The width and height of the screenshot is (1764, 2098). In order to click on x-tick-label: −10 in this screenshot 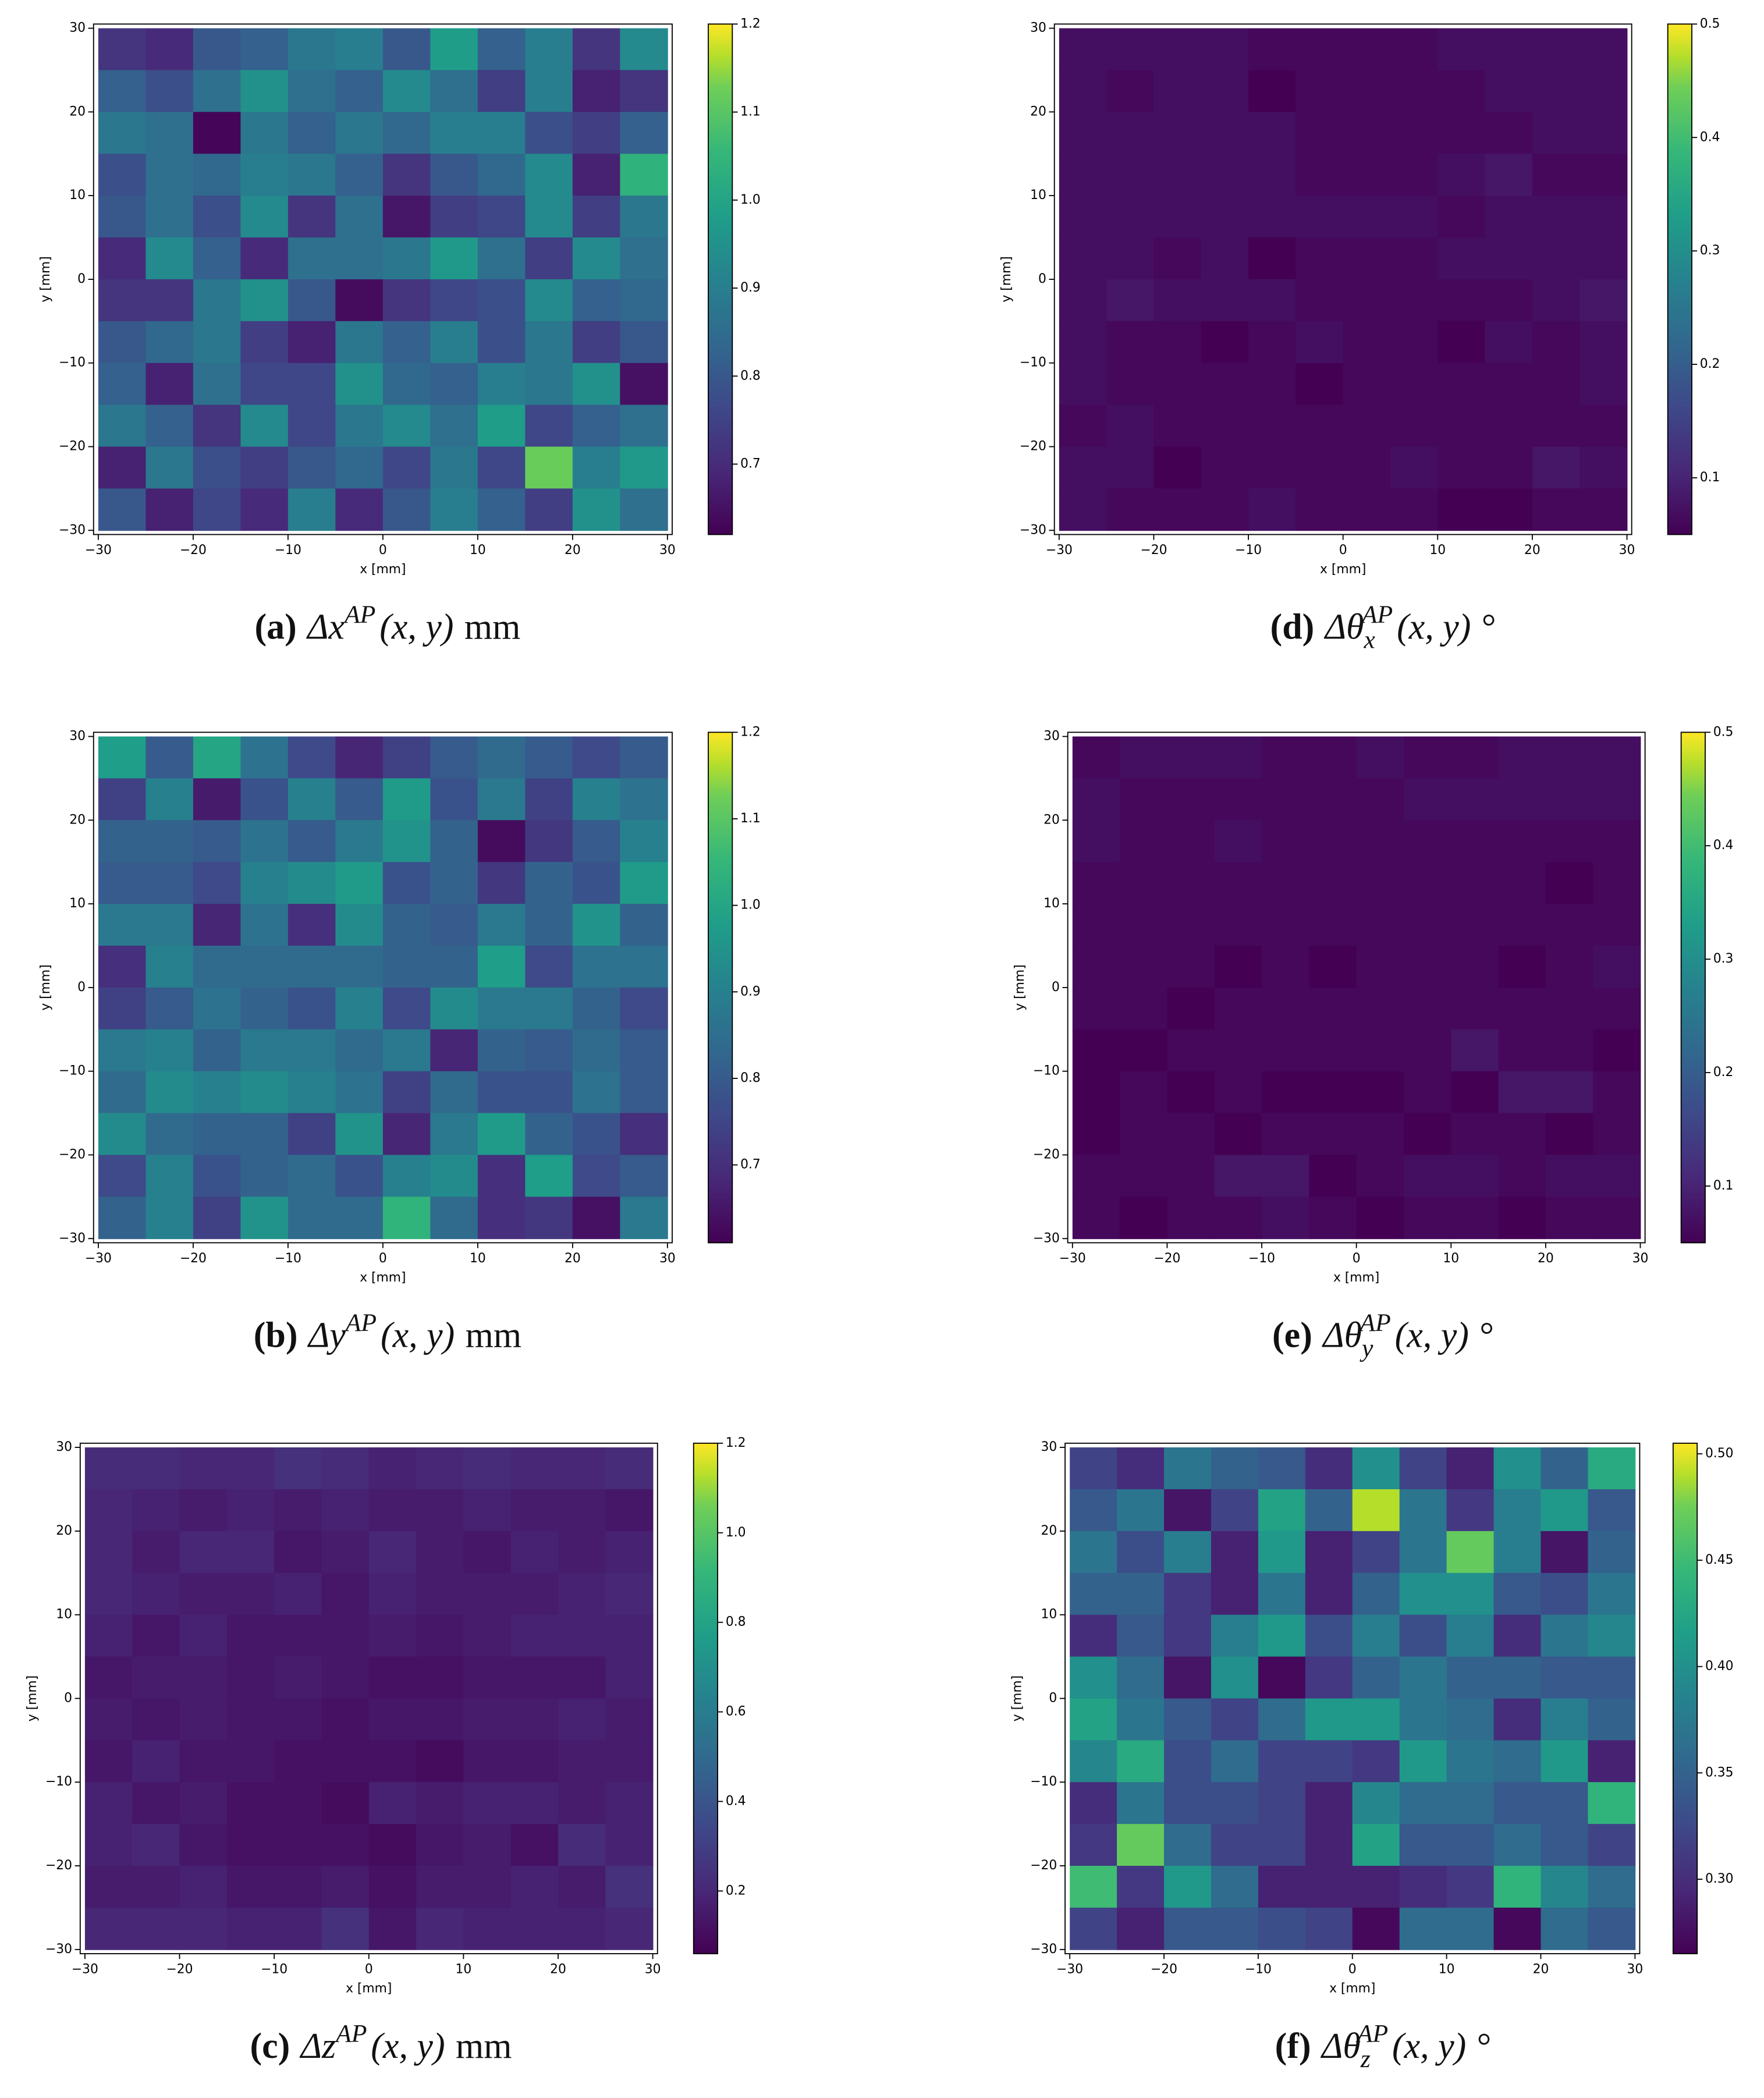, I will do `click(1258, 1969)`.